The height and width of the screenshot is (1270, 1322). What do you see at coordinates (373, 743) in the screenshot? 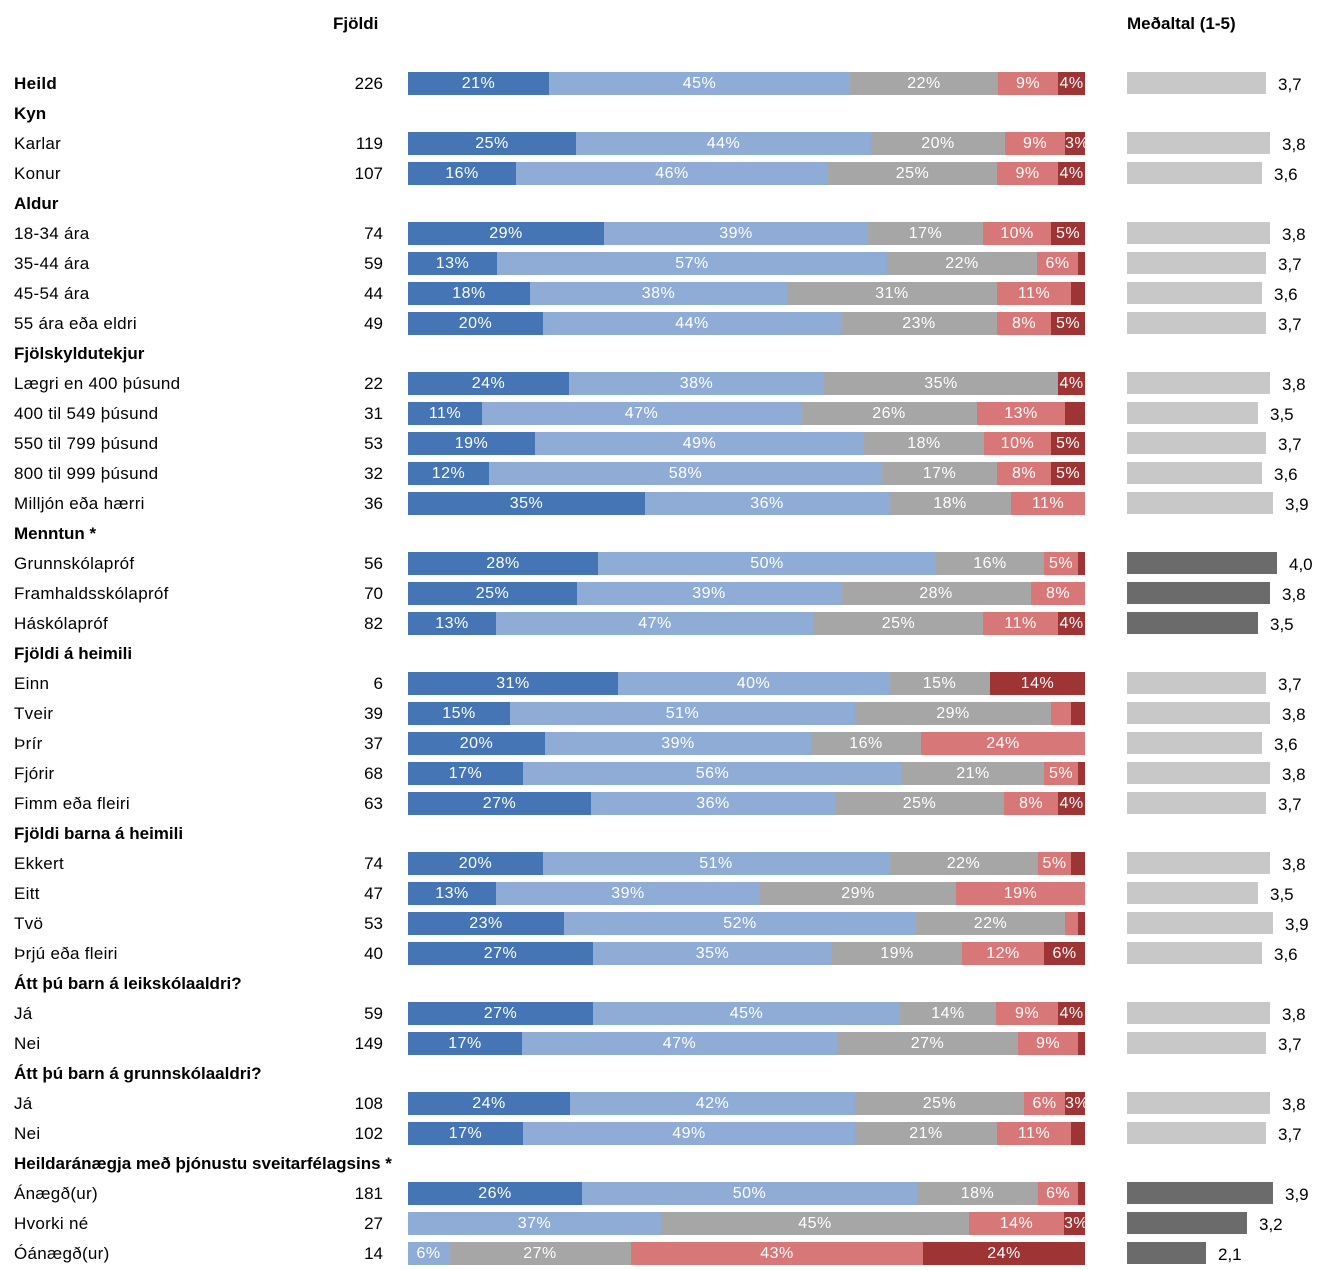
I see `row-count: 37` at bounding box center [373, 743].